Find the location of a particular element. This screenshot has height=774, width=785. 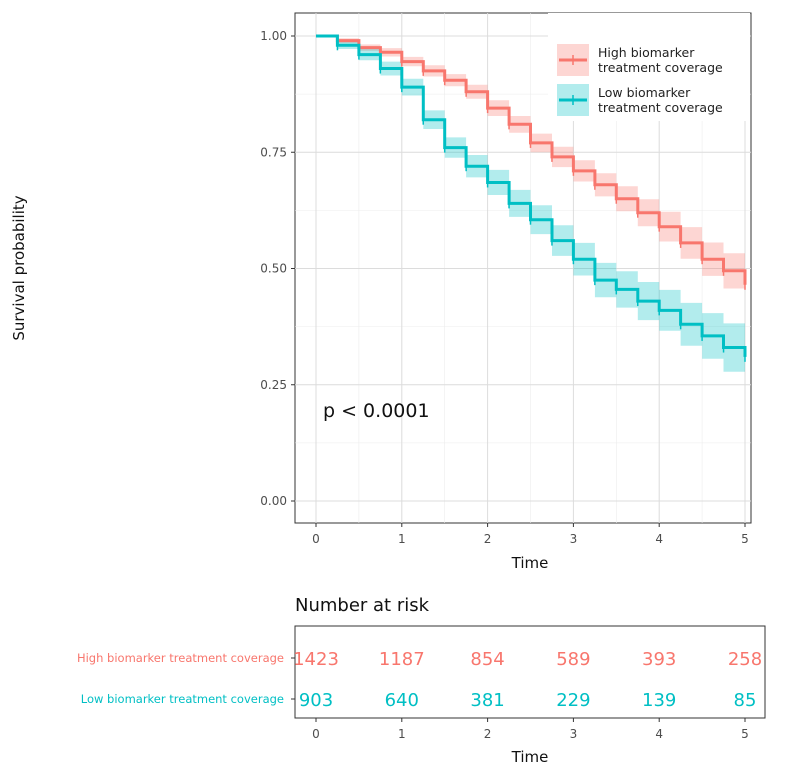

legend-box is located at coordinates (649, 67).